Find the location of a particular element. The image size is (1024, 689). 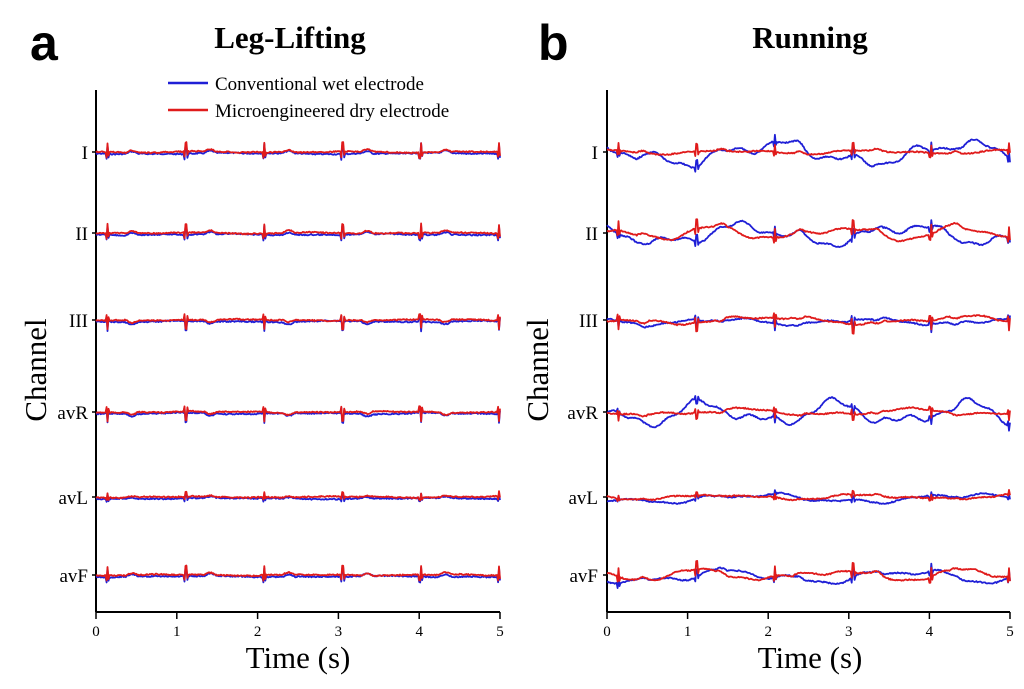

legend-label-dry: Microengineered dry electrode is located at coordinates (332, 111).